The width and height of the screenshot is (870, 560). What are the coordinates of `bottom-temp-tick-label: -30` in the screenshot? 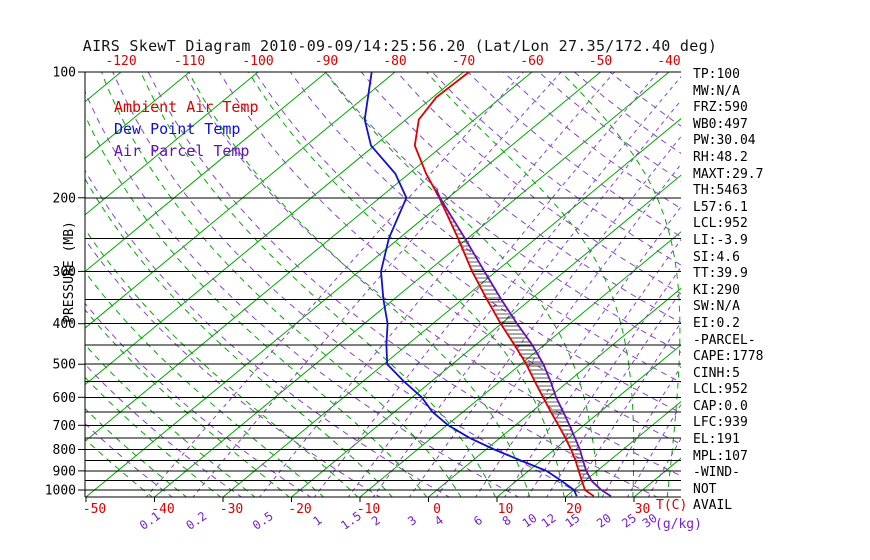 It's located at (231, 509).